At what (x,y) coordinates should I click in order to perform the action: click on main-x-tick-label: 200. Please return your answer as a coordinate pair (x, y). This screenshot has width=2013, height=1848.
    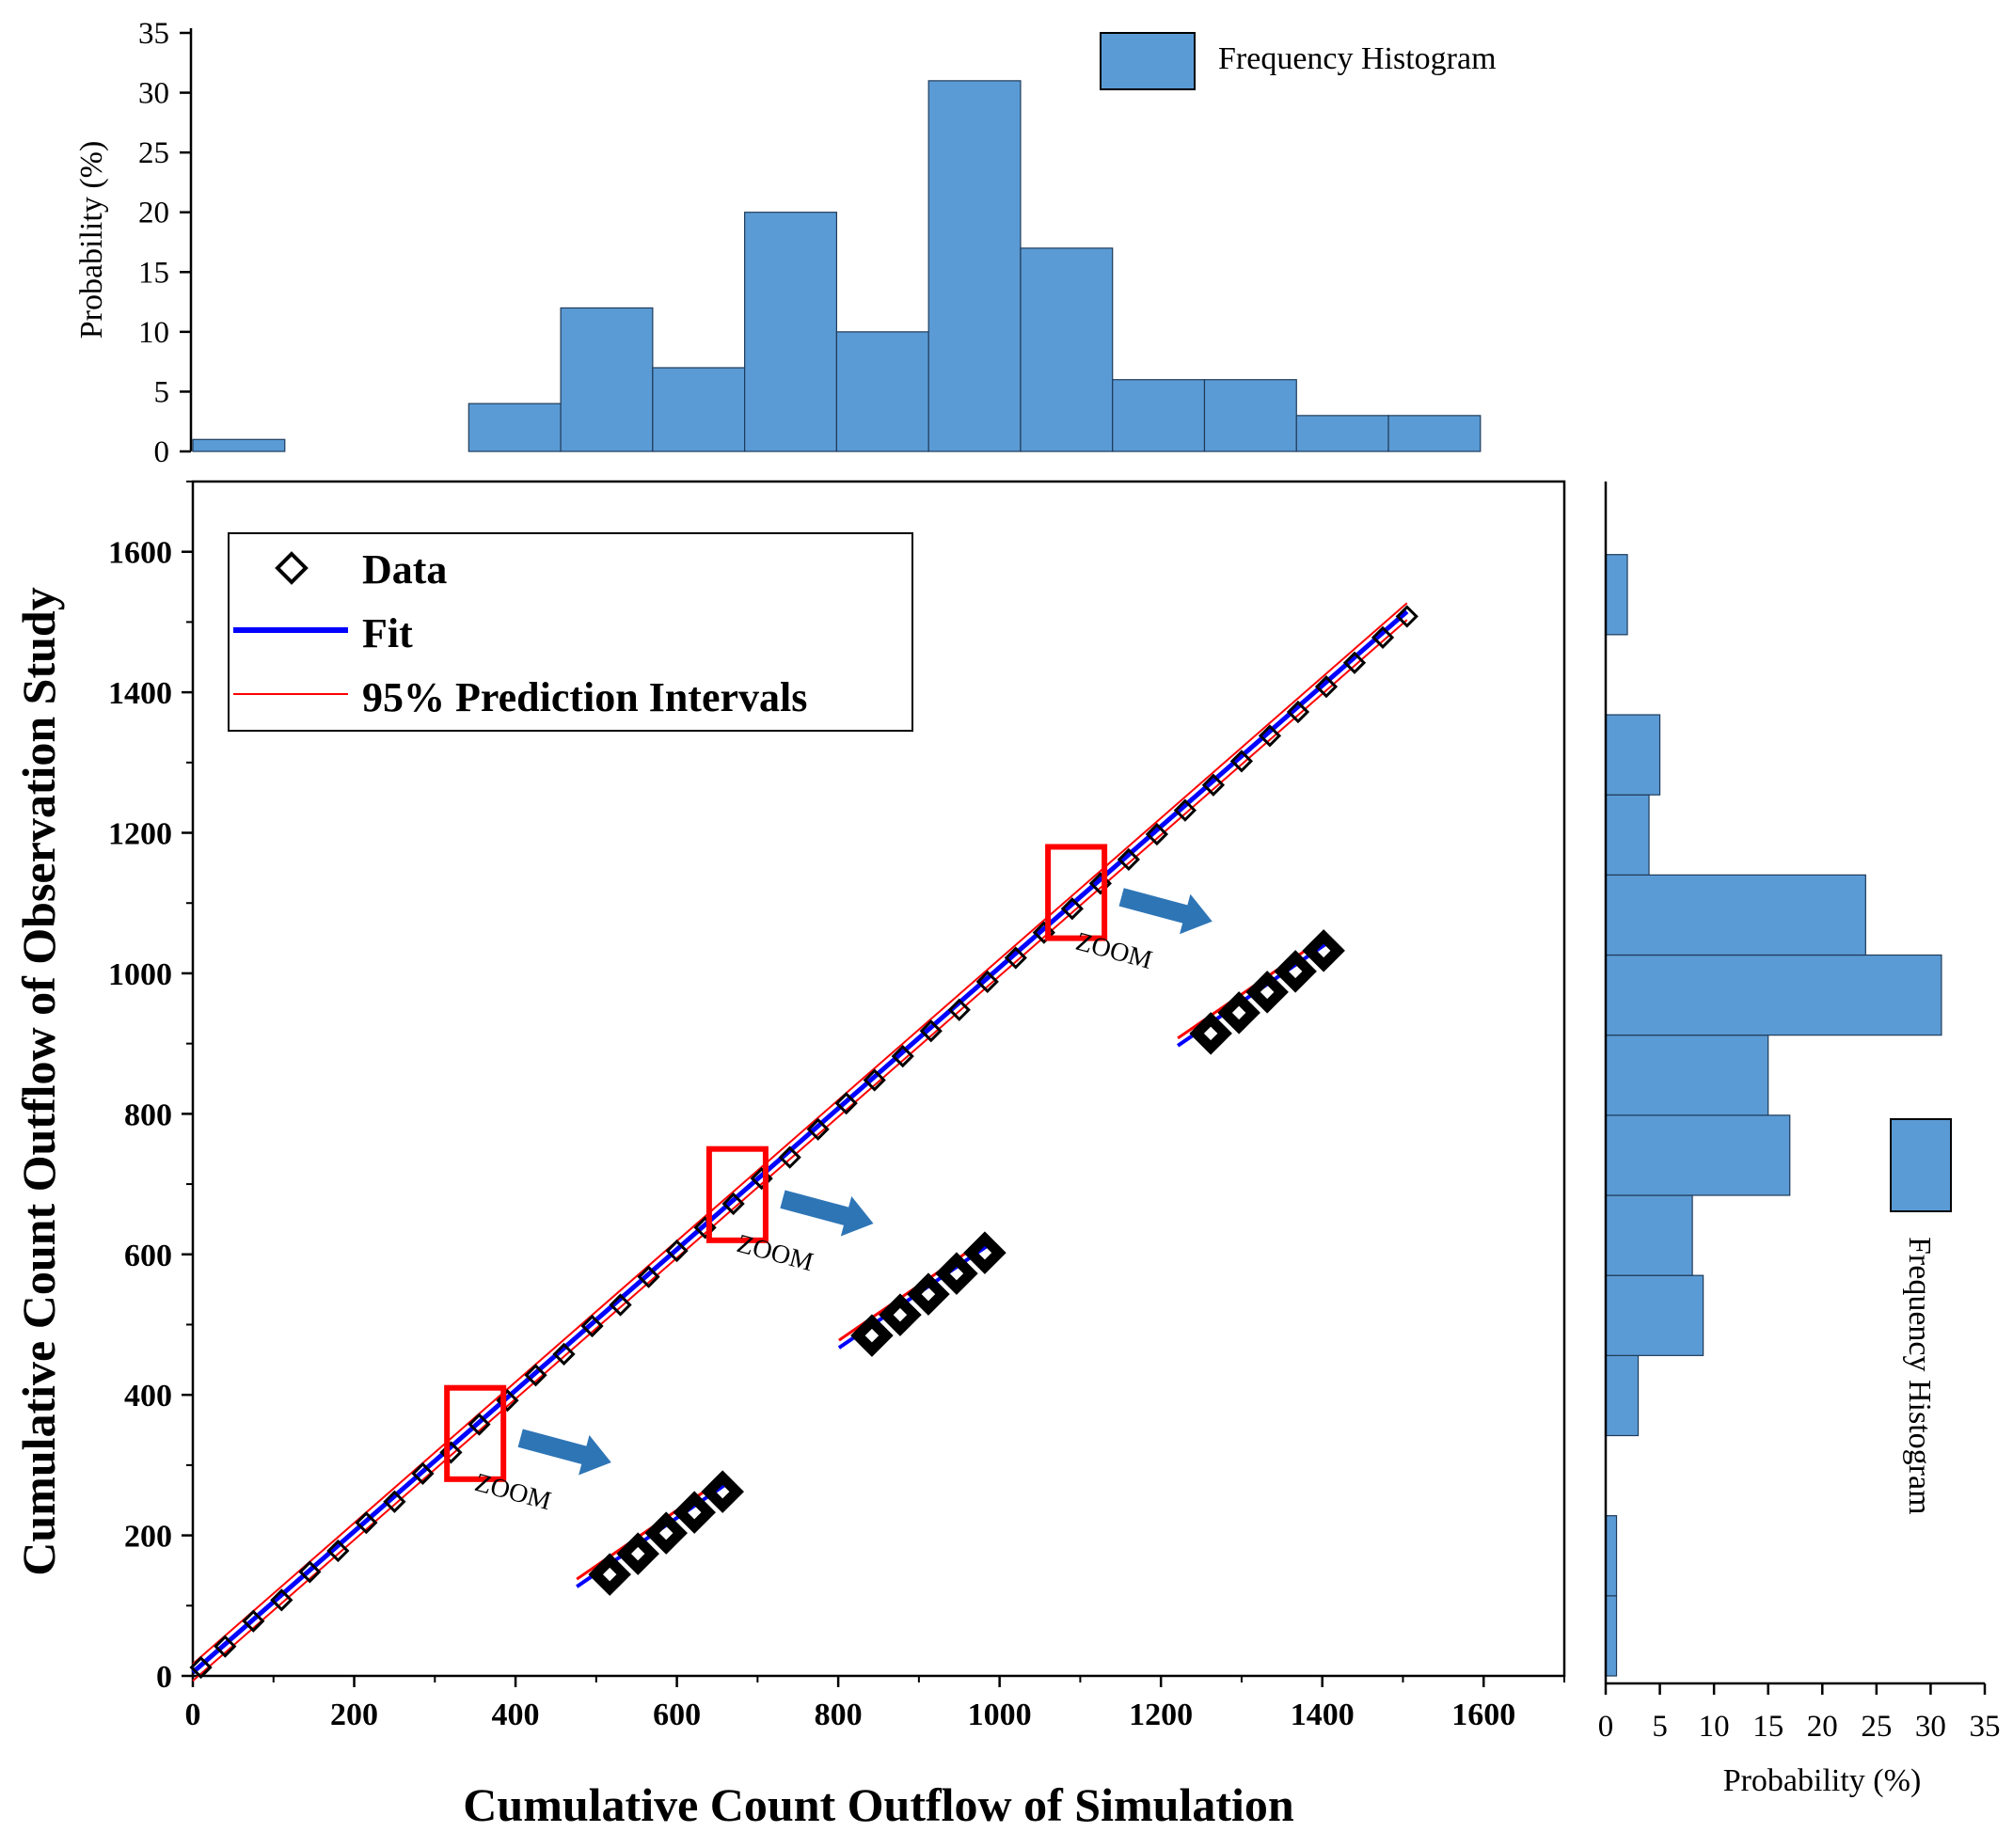
    Looking at the image, I should click on (354, 1715).